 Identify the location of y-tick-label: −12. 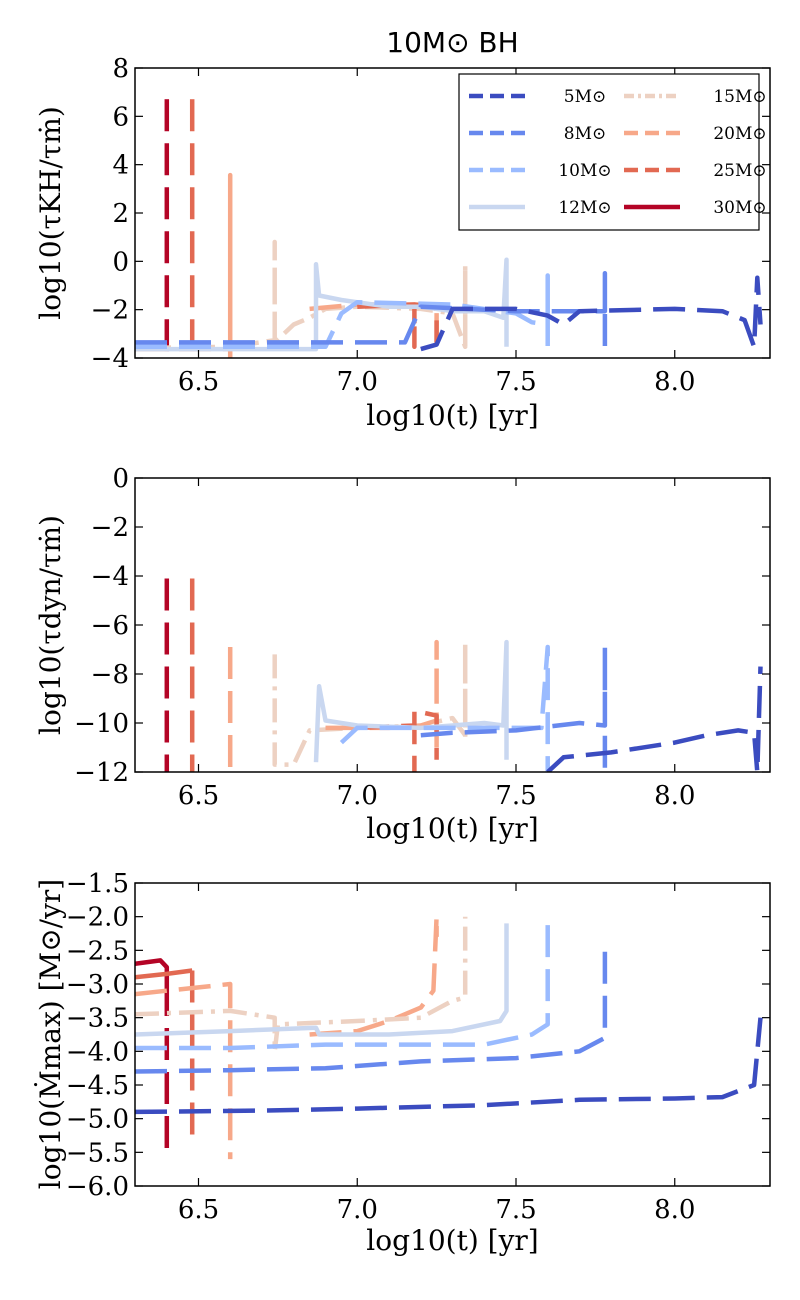
(101, 773).